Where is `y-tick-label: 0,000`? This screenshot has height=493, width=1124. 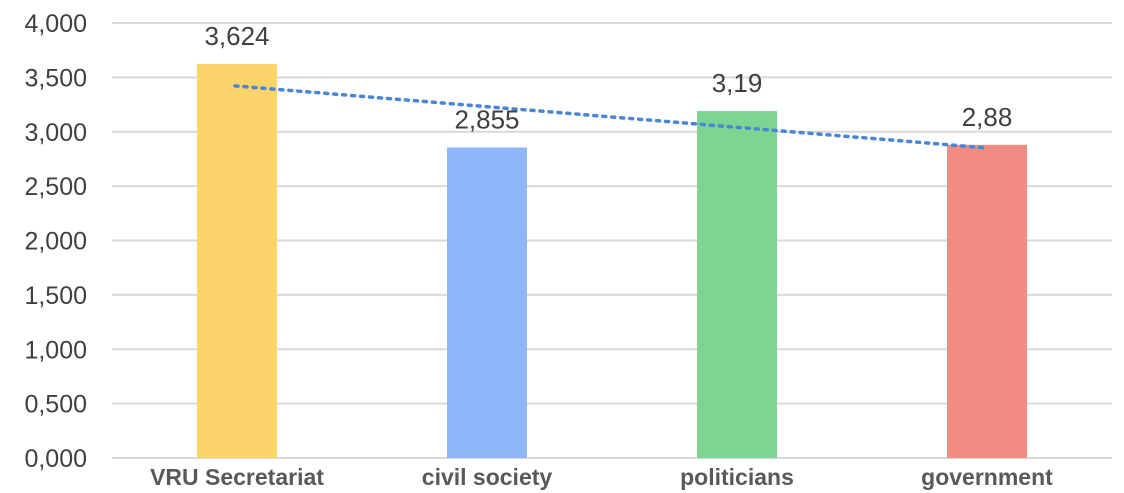 y-tick-label: 0,000 is located at coordinates (55, 459).